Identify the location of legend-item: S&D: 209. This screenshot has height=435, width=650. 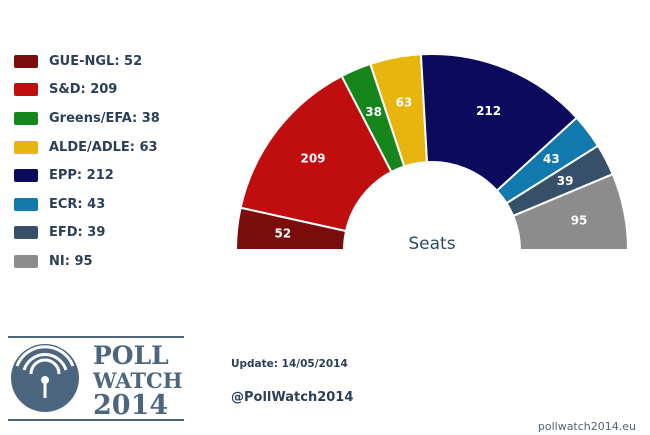
(87, 90).